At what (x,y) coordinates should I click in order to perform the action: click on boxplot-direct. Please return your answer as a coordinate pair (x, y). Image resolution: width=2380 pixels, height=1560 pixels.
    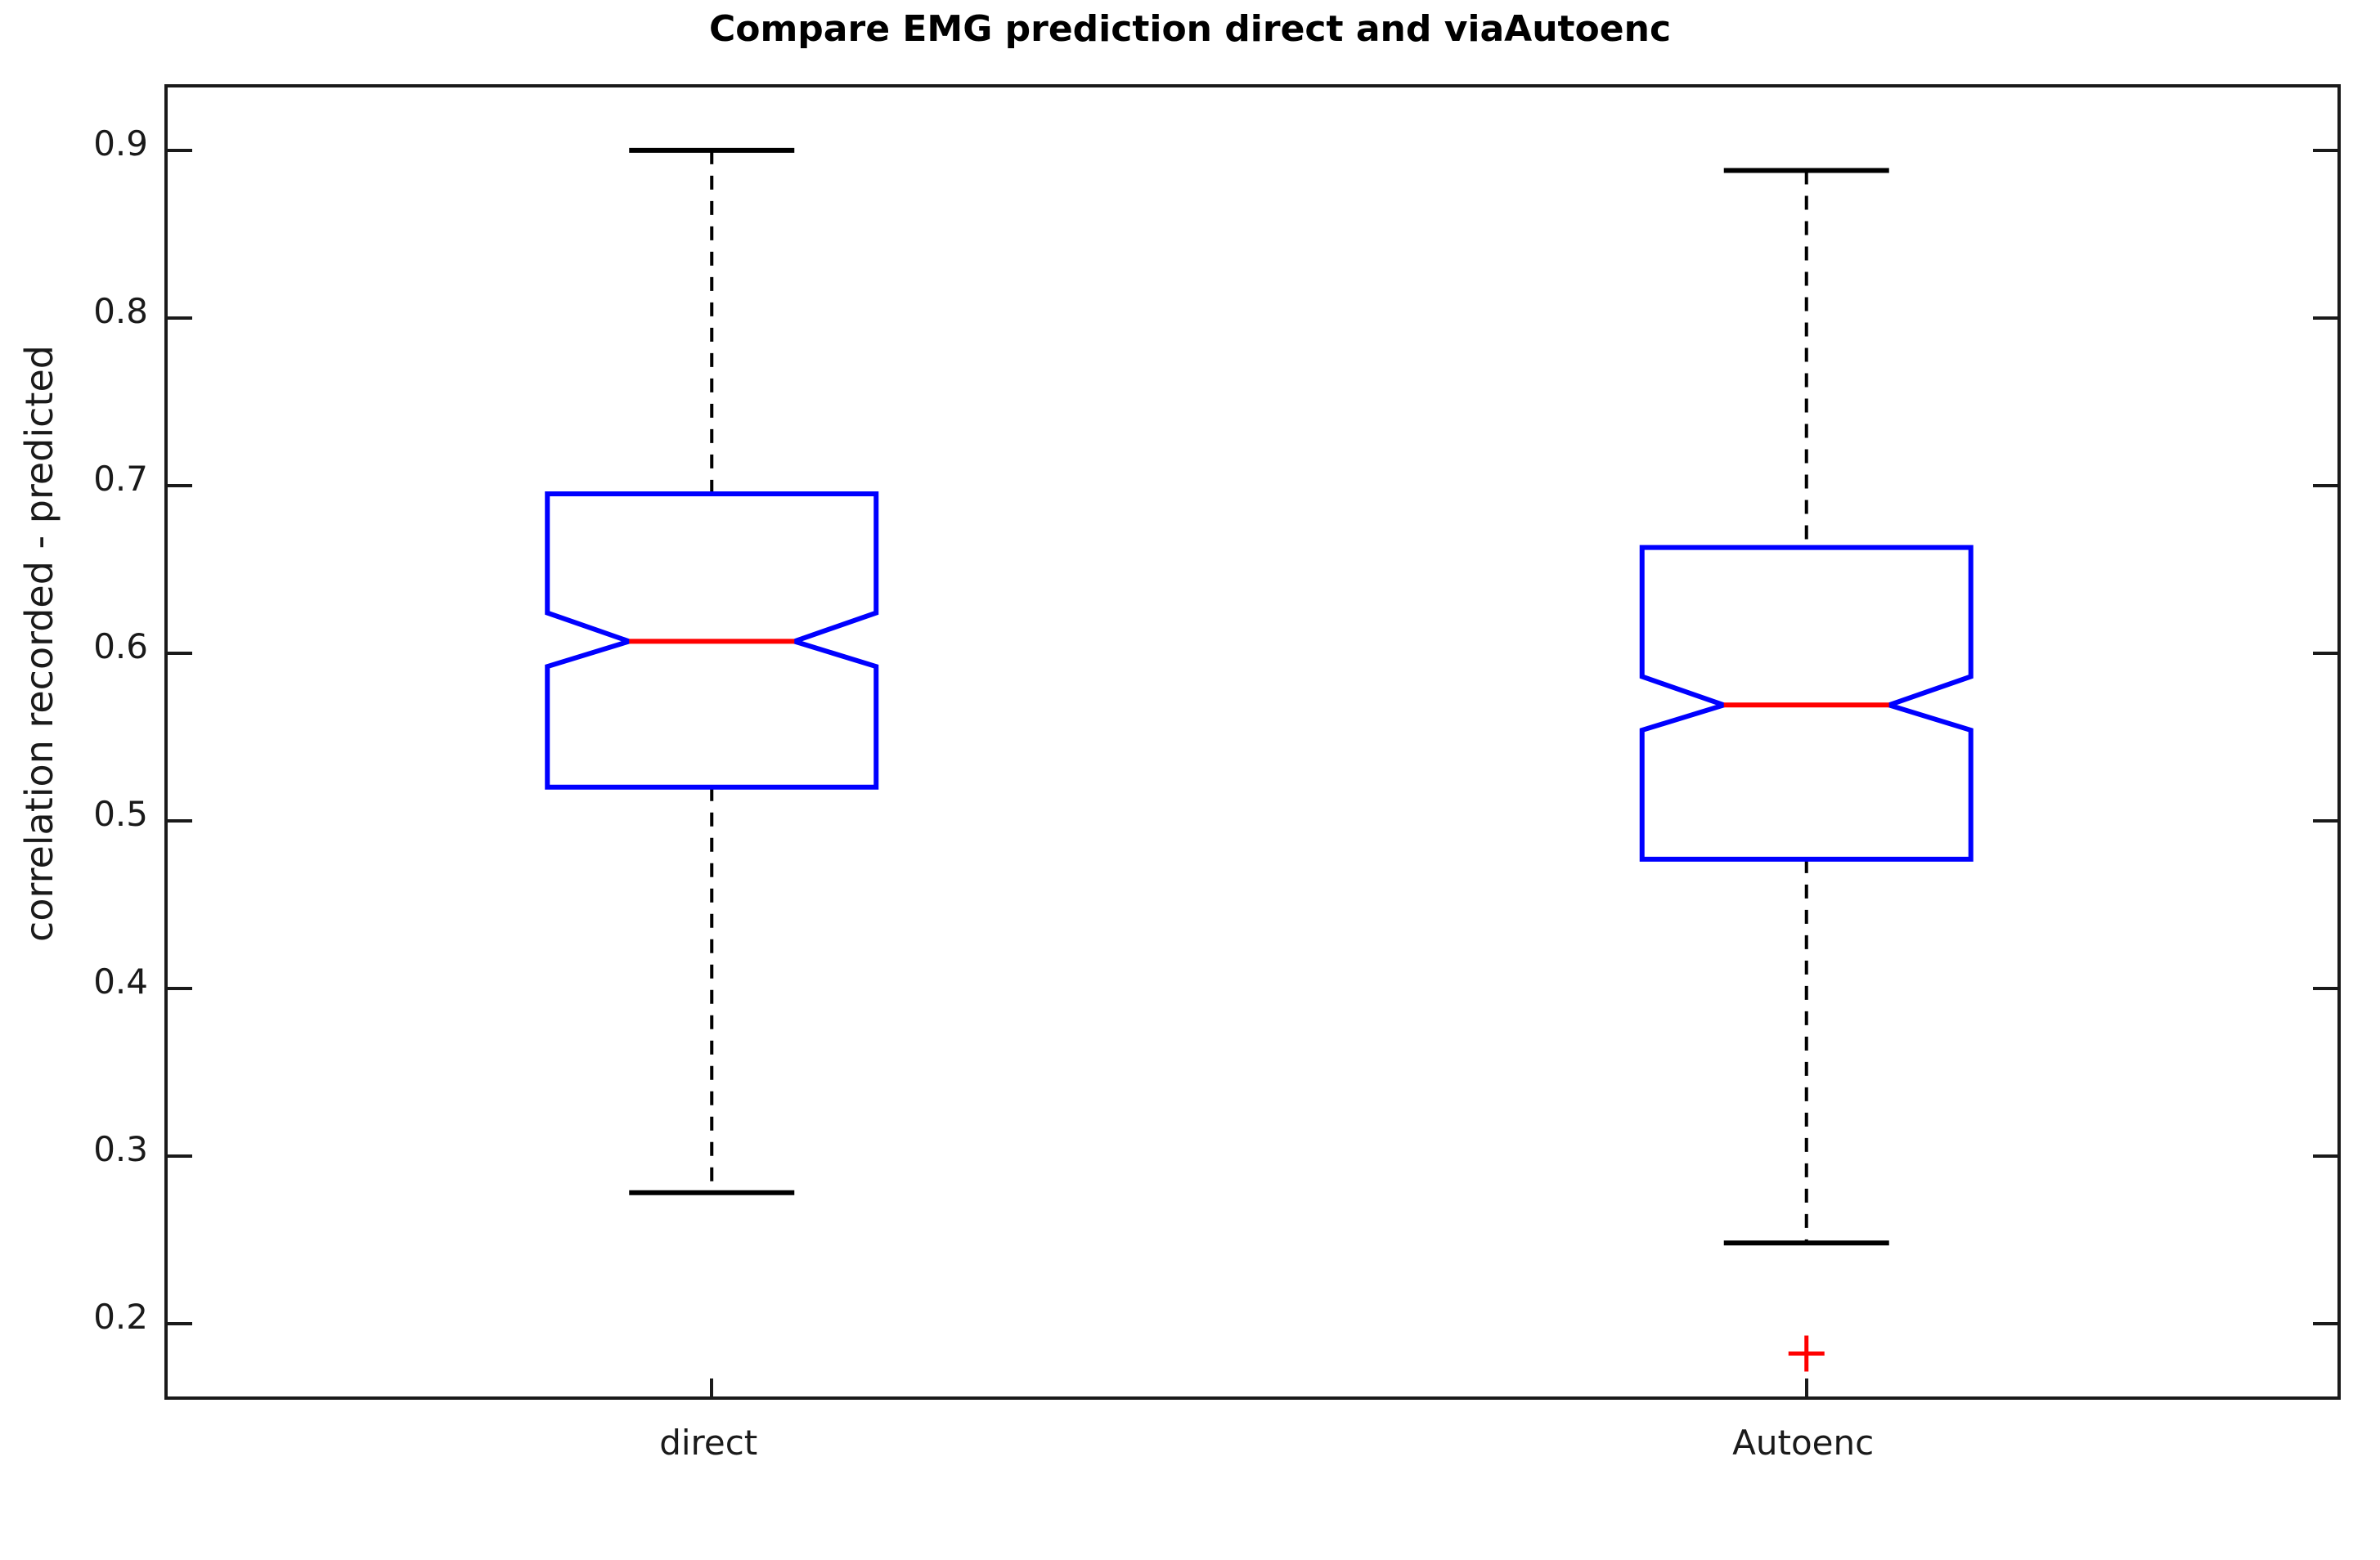
    Looking at the image, I should click on (712, 671).